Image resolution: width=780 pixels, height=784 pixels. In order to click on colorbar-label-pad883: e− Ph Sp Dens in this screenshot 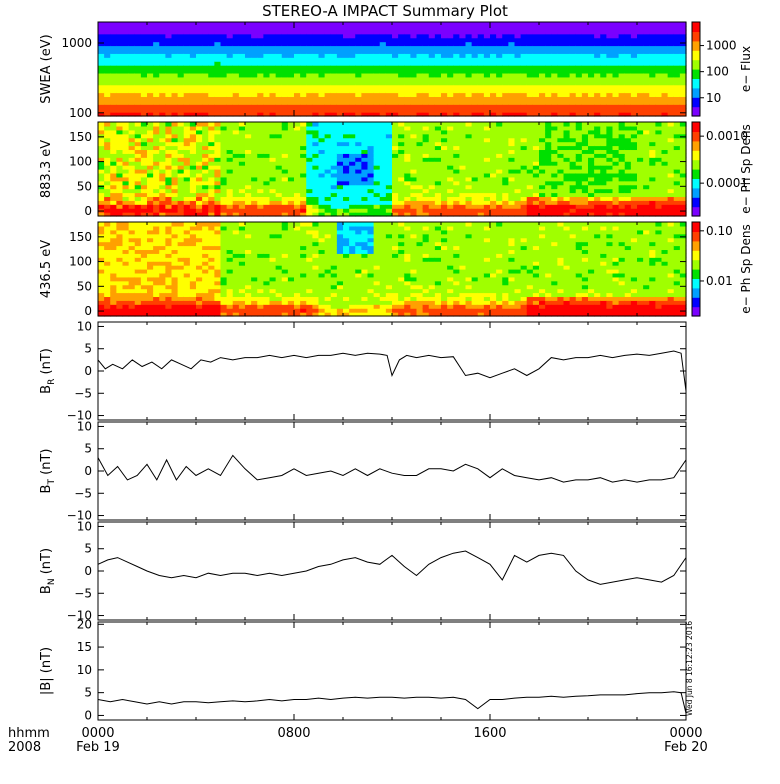, I will do `click(746, 168)`.